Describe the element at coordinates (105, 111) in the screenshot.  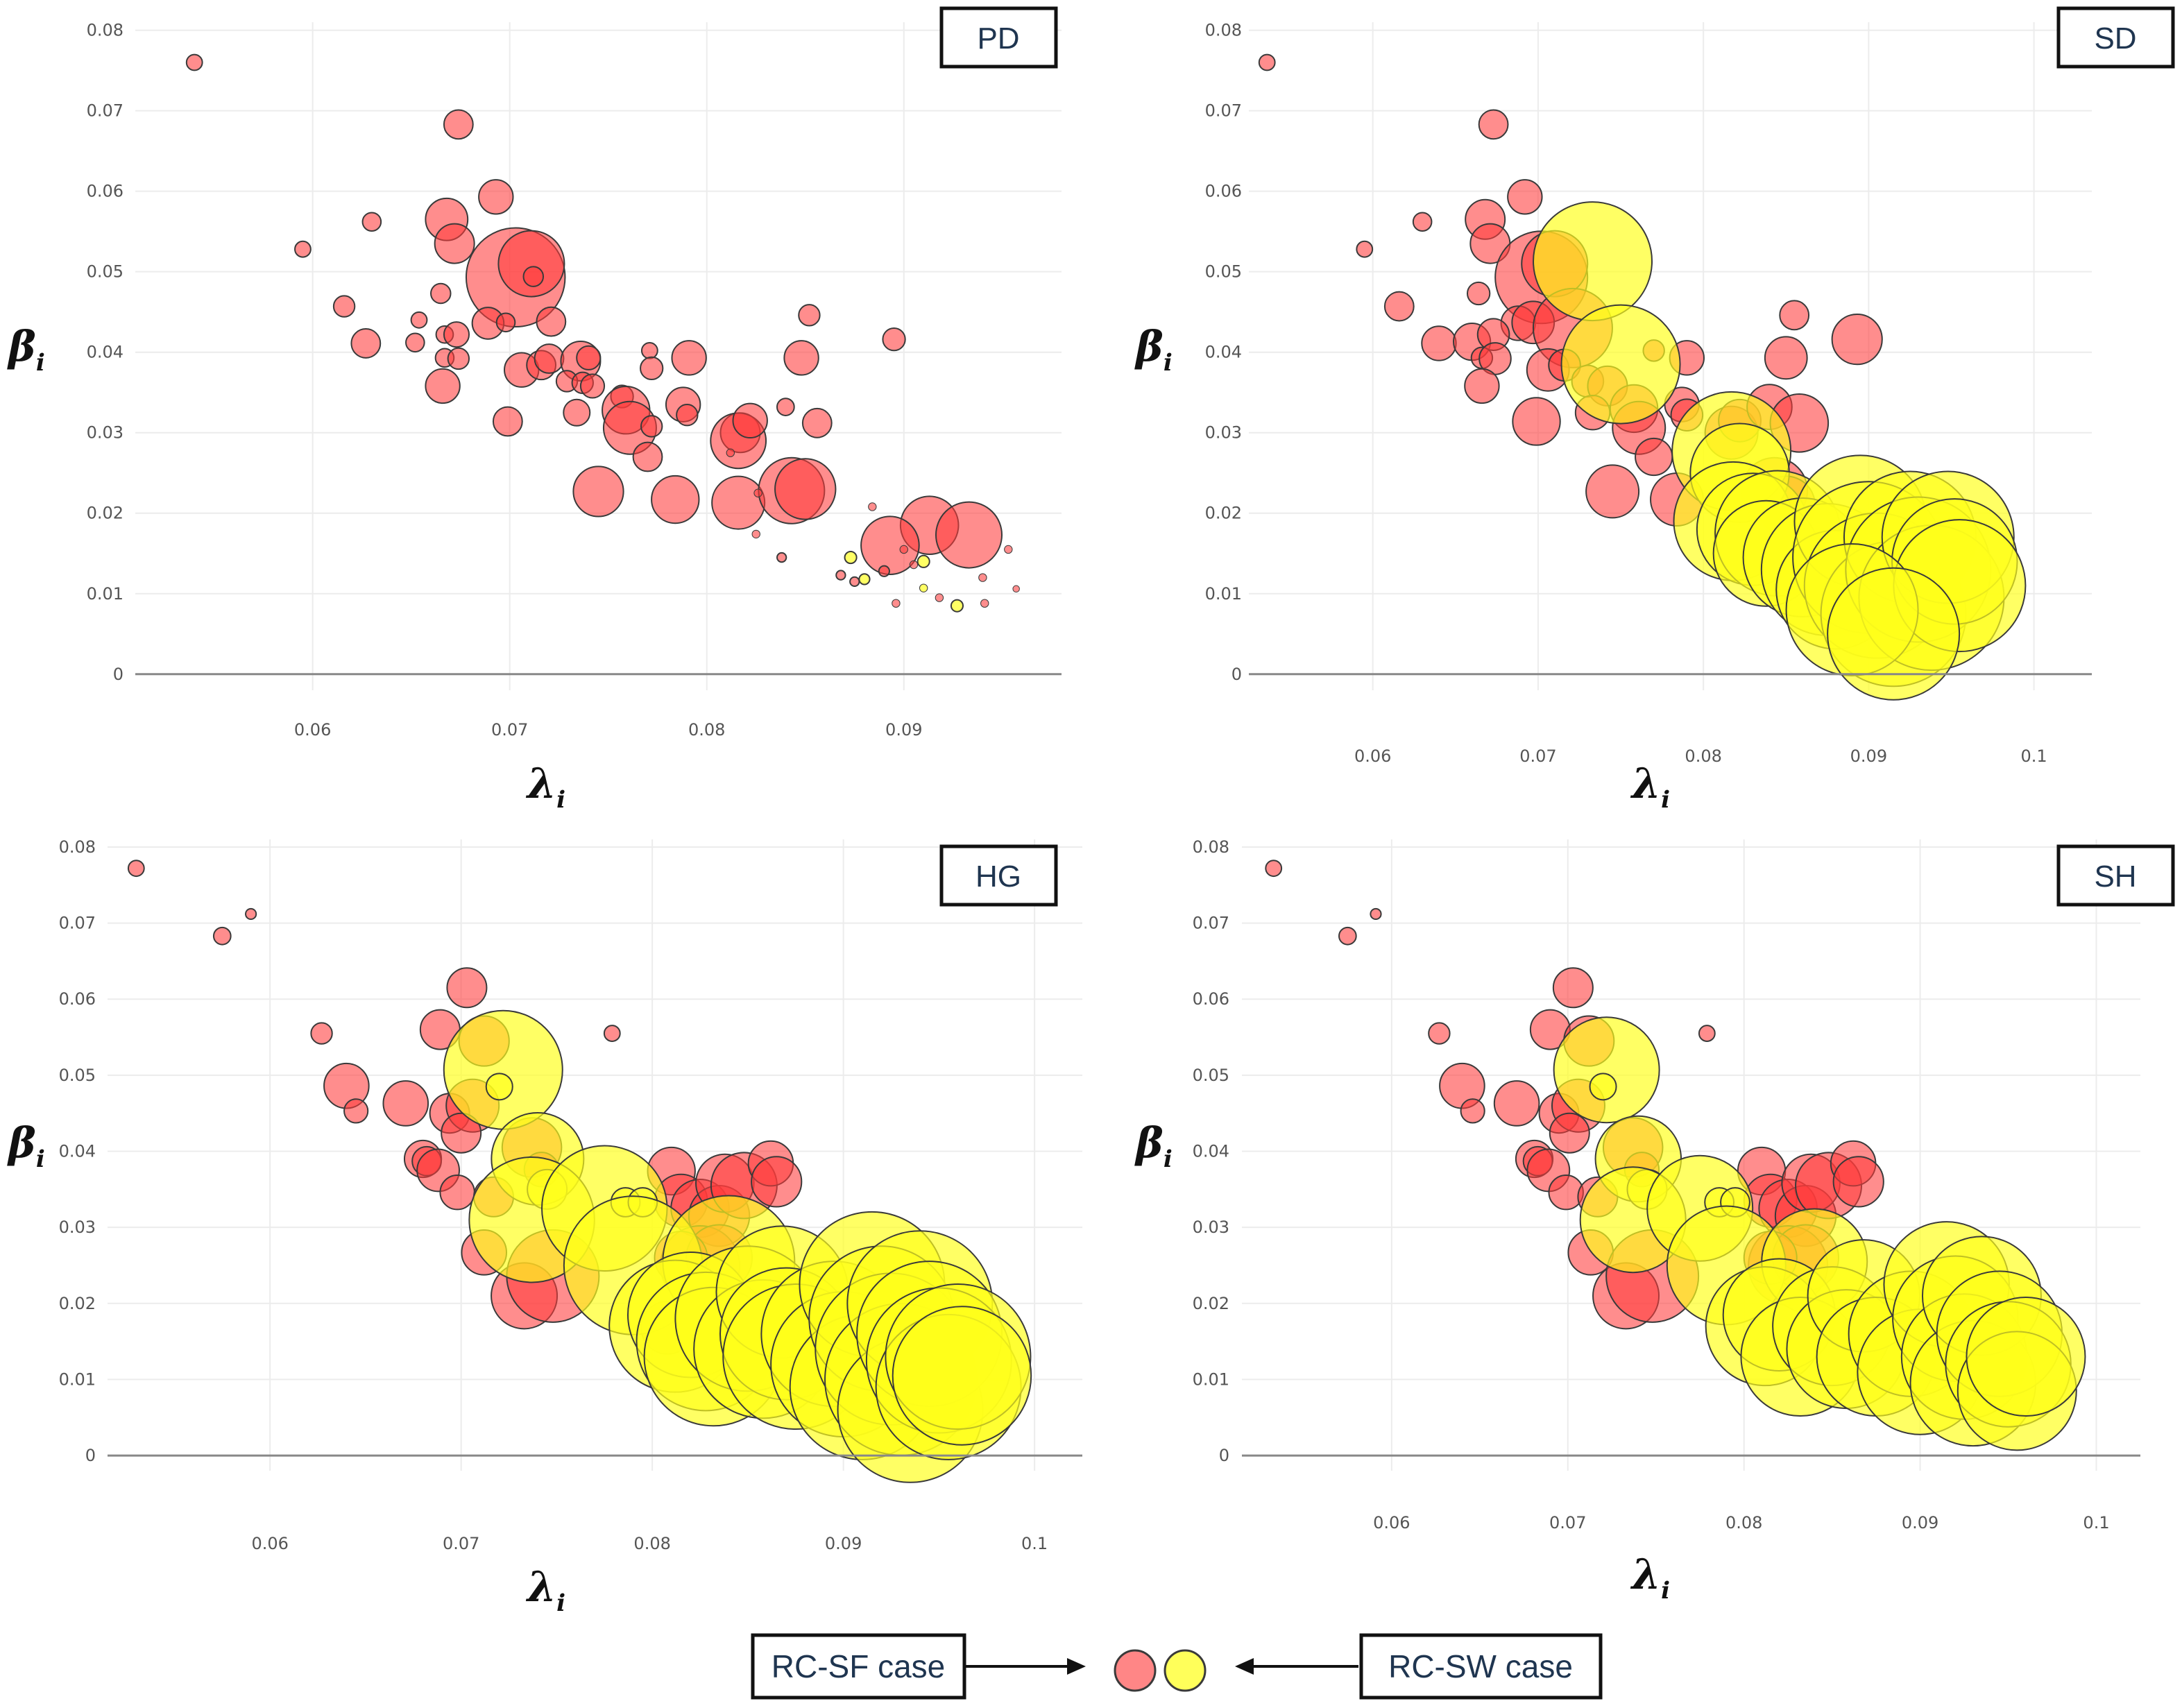
I see `y-tick-label: 0.07` at that location.